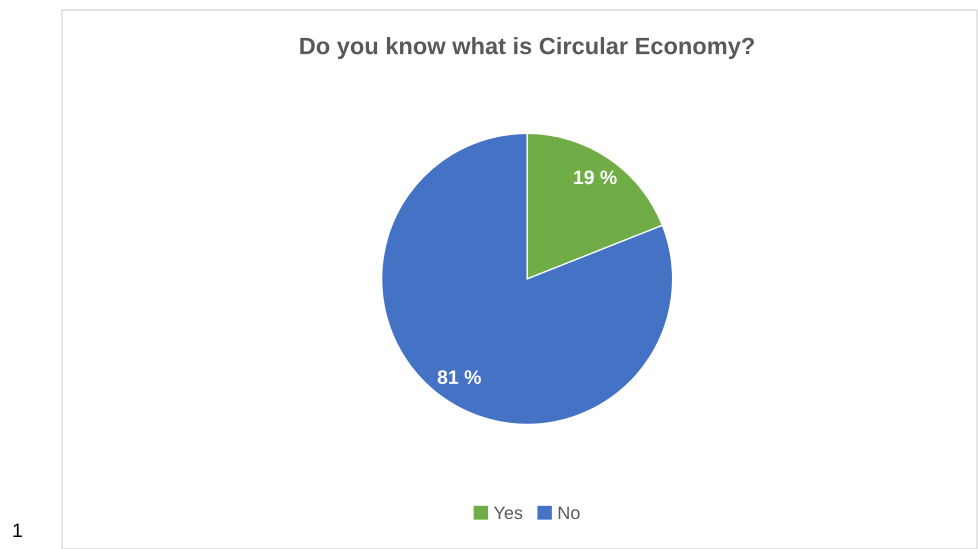  Describe the element at coordinates (459, 377) in the screenshot. I see `data-label: 81 %` at that location.